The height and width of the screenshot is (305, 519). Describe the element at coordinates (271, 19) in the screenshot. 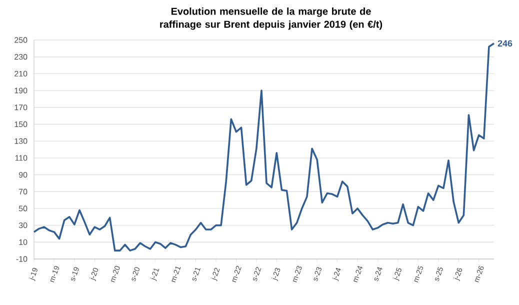

I see `chart-title: Evolution mensuelle de la marge brute de raffinage sur Brent depuis janvier 2019 (en €/t)` at that location.